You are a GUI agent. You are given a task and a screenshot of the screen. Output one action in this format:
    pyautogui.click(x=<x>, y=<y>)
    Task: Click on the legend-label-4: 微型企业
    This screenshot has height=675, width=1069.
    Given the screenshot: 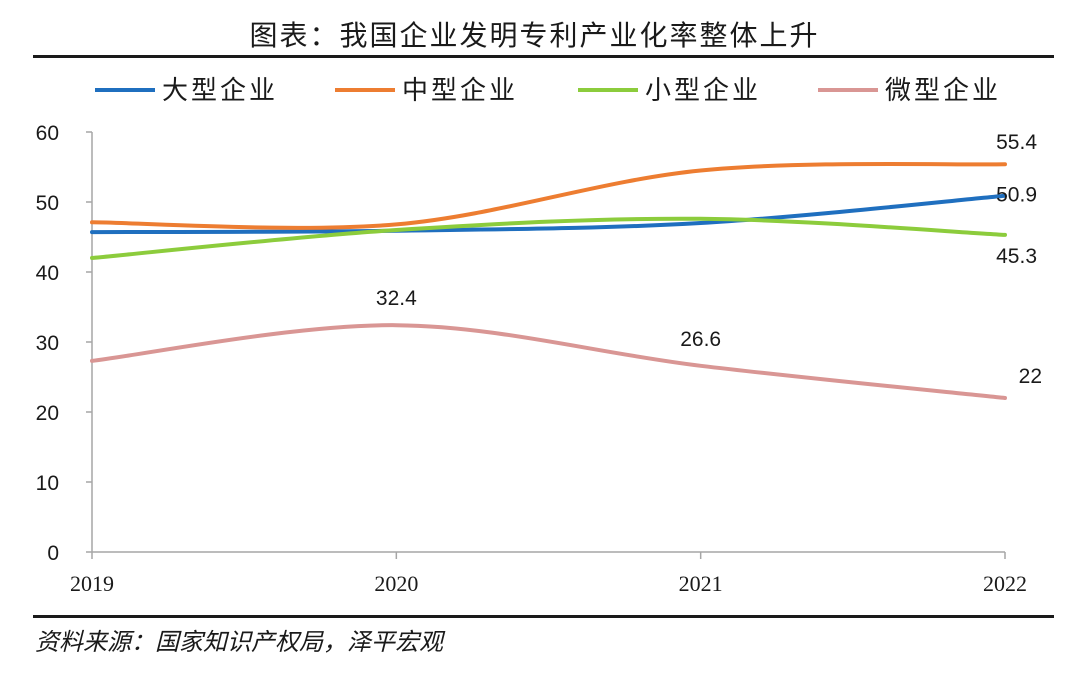 What is the action you would take?
    pyautogui.click(x=943, y=91)
    